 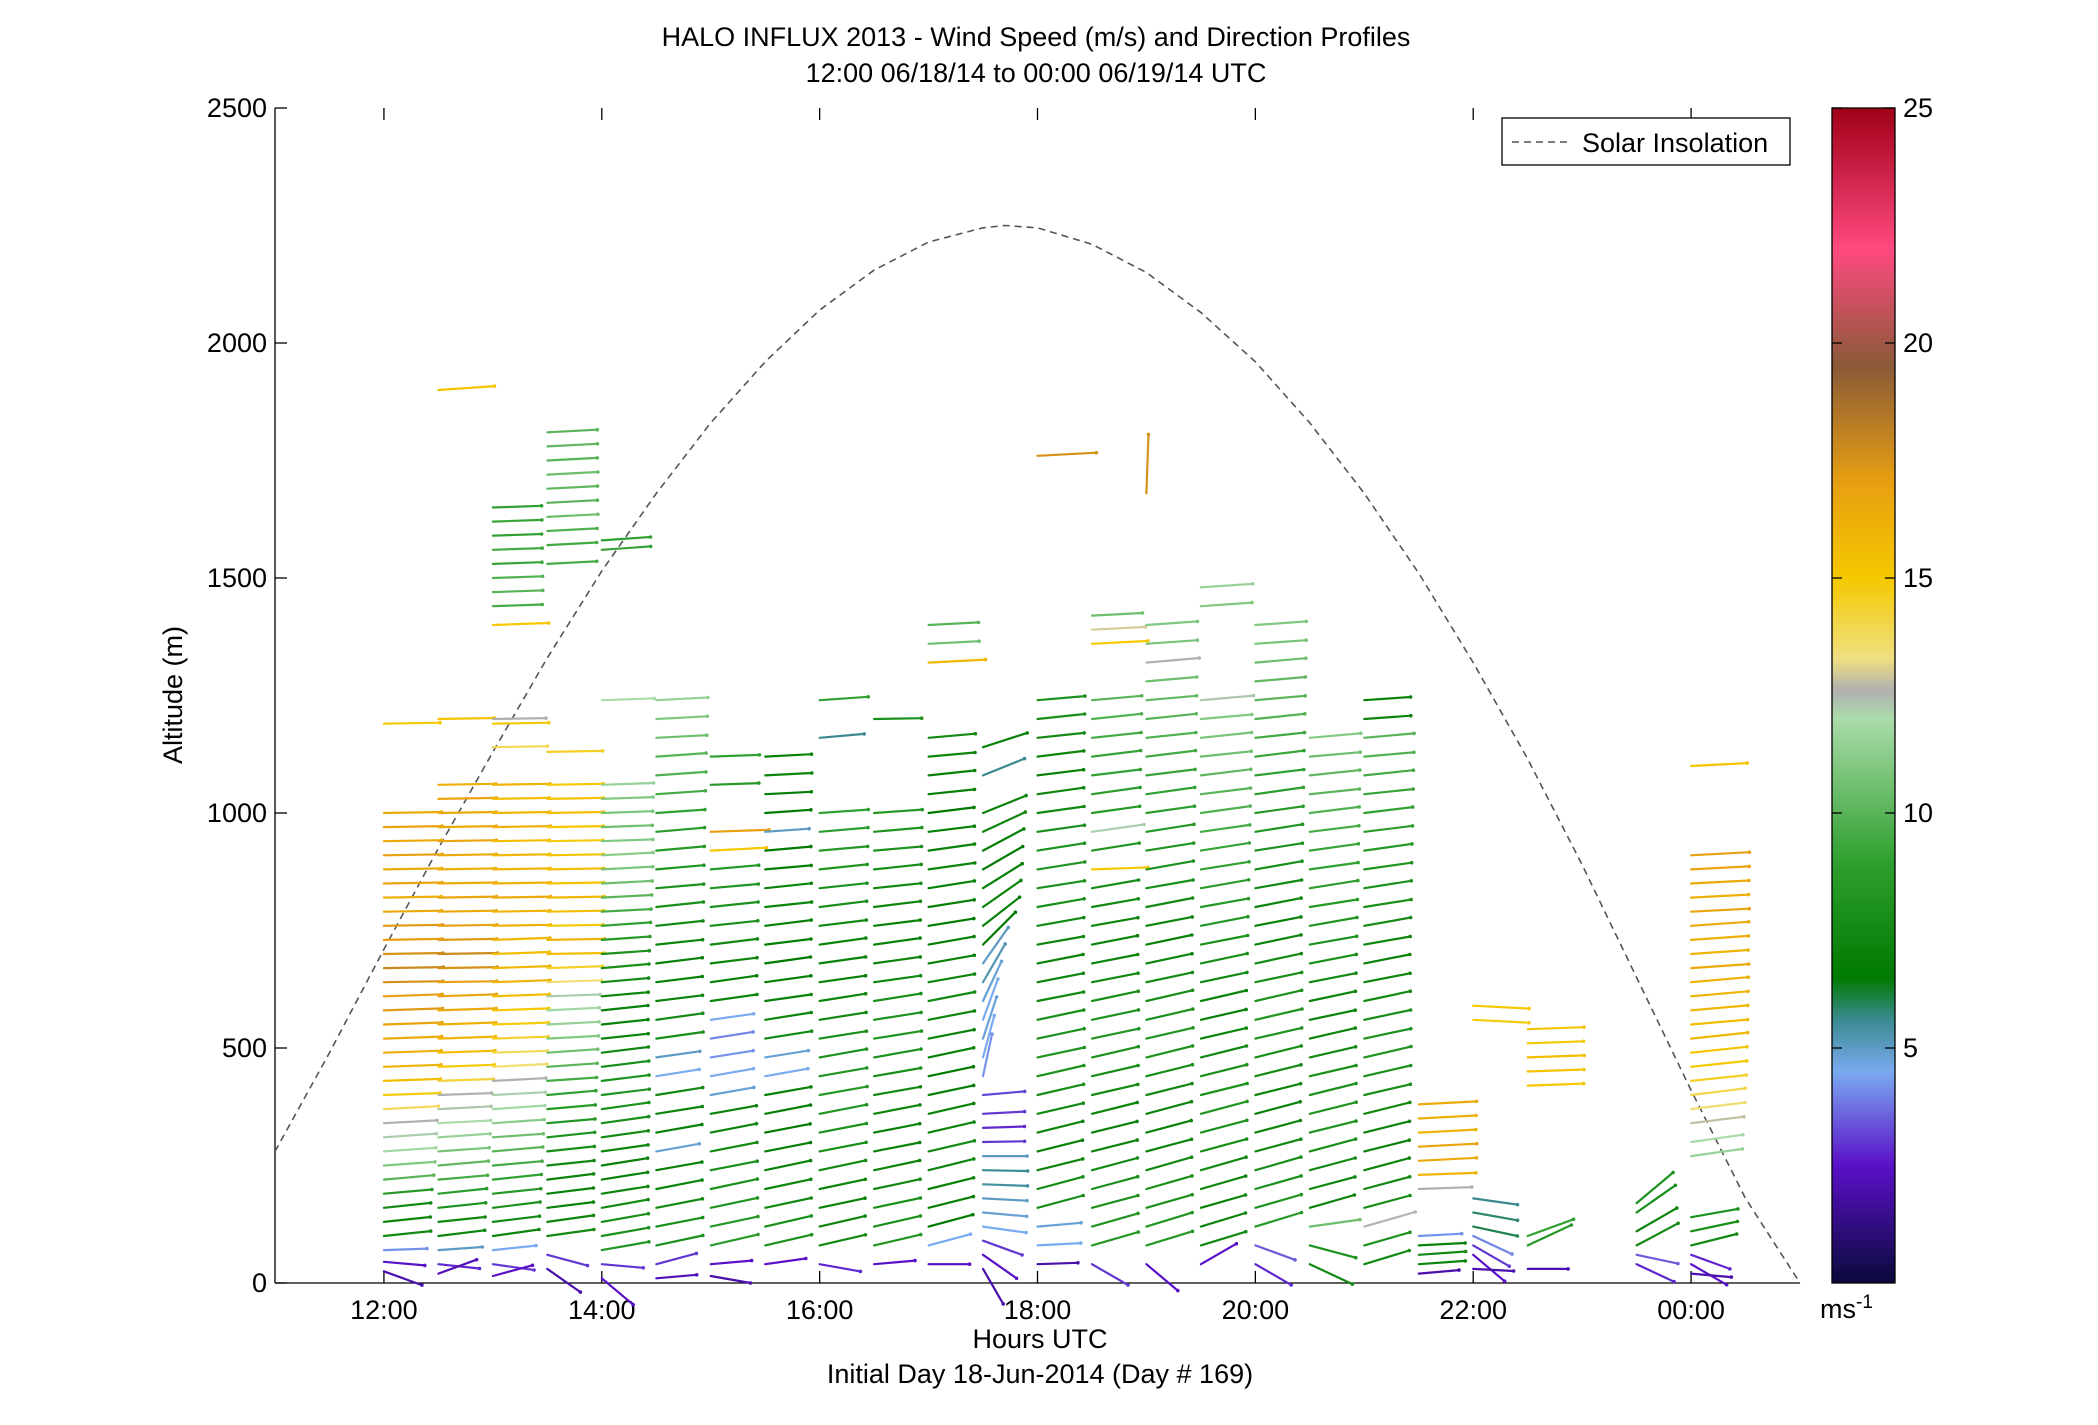 What do you see at coordinates (1646, 141) in the screenshot?
I see `legend: Solar Insolation` at bounding box center [1646, 141].